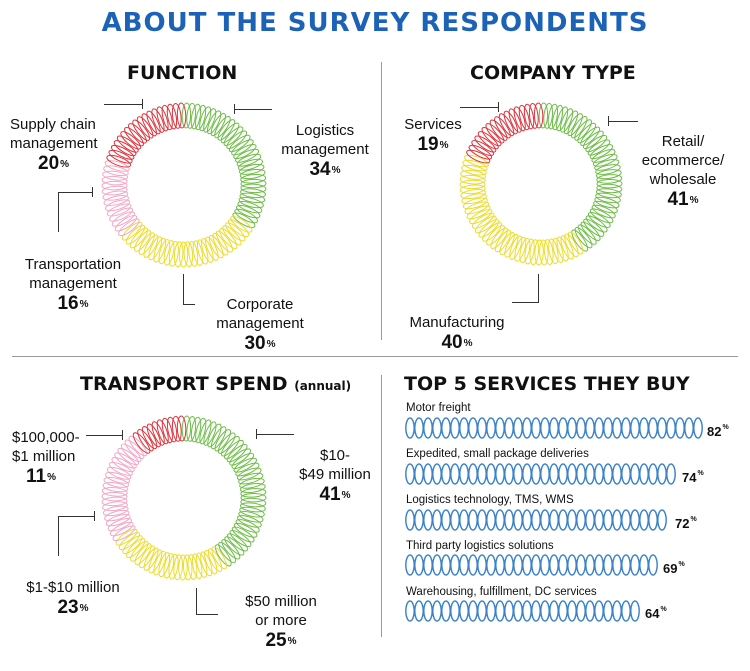 This screenshot has height=671, width=750. What do you see at coordinates (325, 151) in the screenshot?
I see `function-label-logistics: Logistics management 34%` at bounding box center [325, 151].